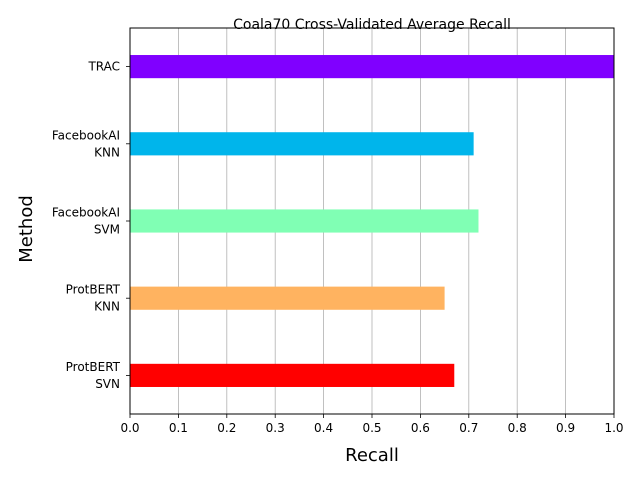 This screenshot has height=484, width=640. What do you see at coordinates (226, 428) in the screenshot?
I see `x-tick-label: 0.2` at bounding box center [226, 428].